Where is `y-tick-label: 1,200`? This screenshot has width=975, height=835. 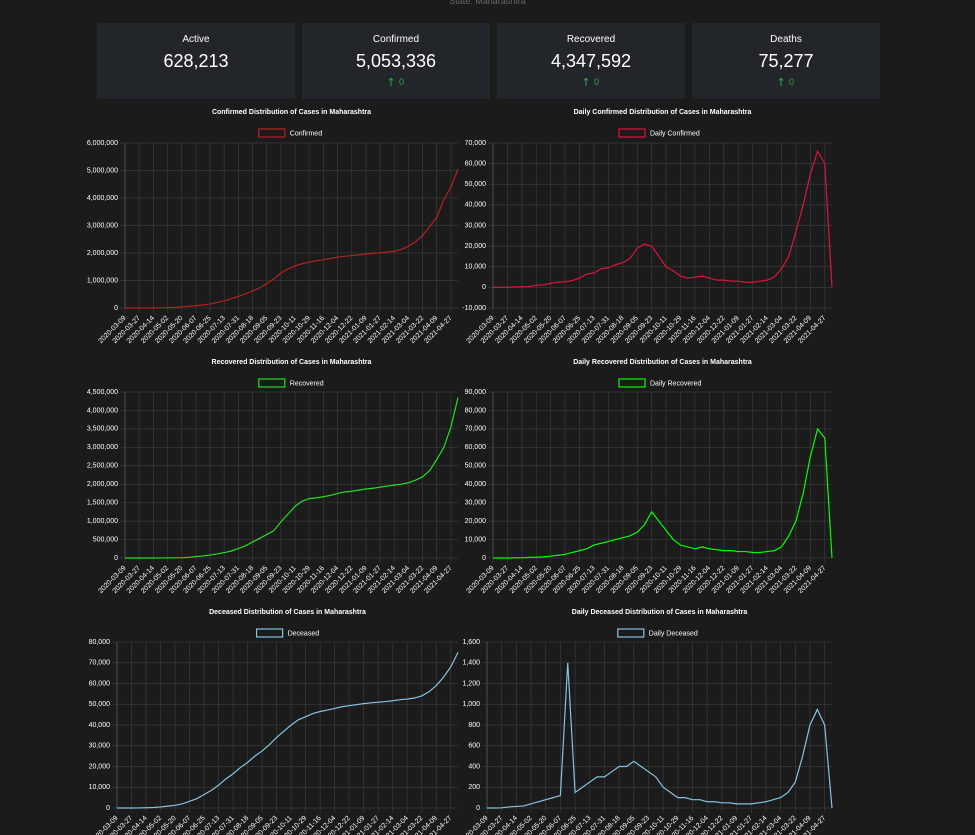 y-tick-label: 1,200 is located at coordinates (471, 683).